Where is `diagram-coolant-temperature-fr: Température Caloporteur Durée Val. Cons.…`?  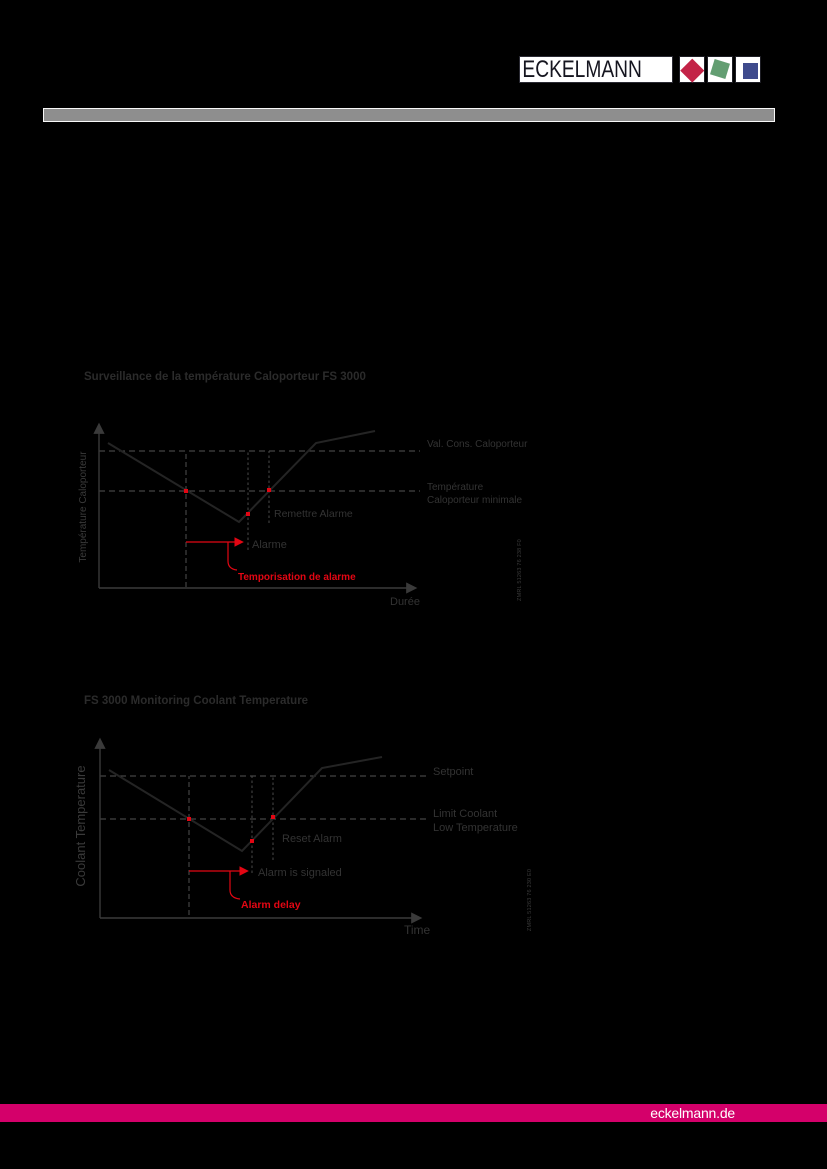
diagram-coolant-temperature-fr: Température Caloporteur Durée Val. Cons.… is located at coordinates (303, 515).